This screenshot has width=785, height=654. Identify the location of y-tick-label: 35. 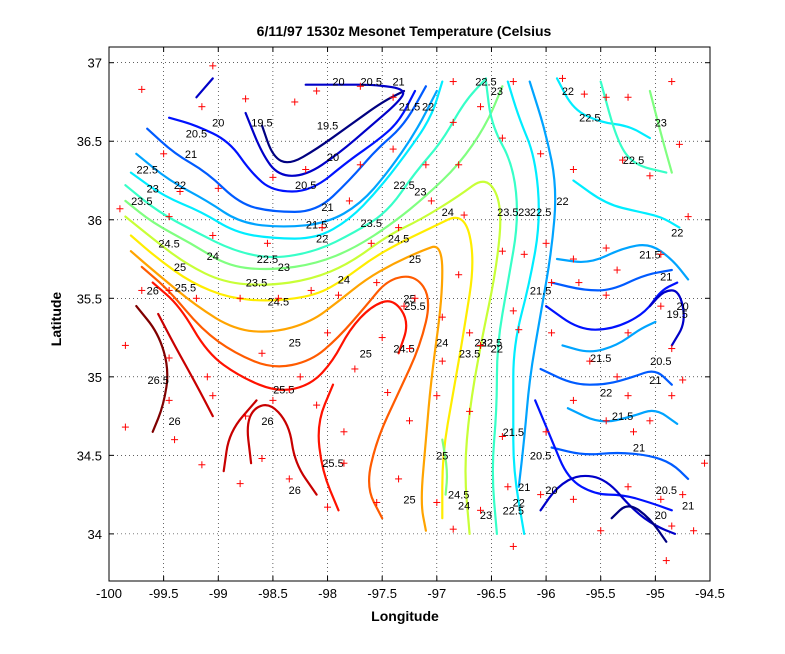
(95, 377).